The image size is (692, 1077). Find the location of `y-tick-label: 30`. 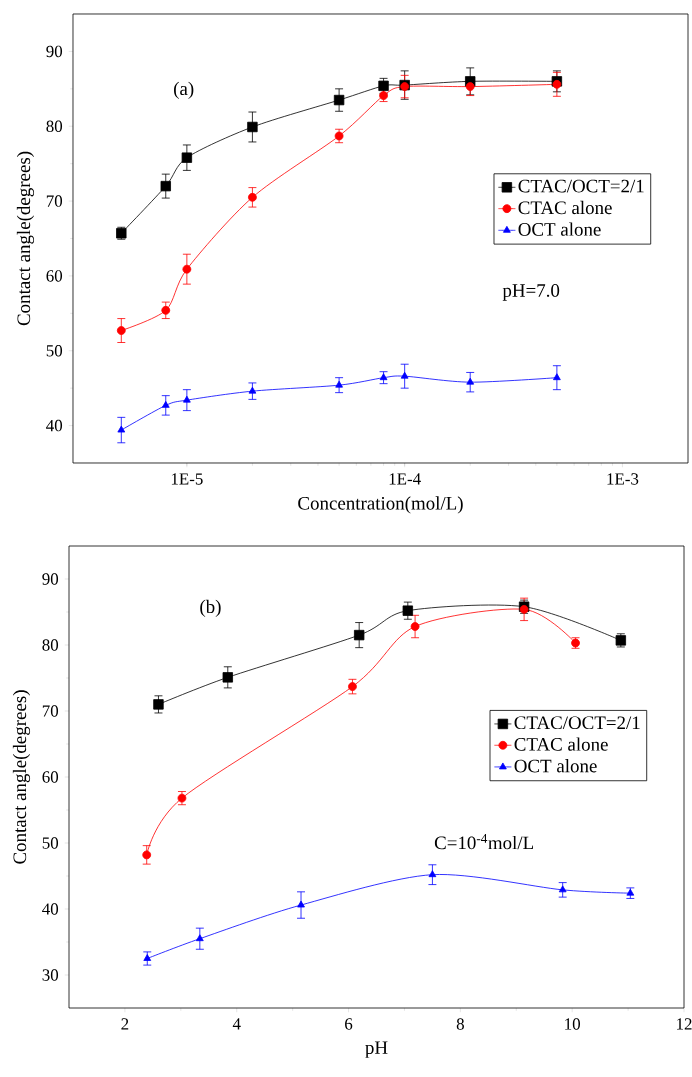

y-tick-label: 30 is located at coordinates (50, 975).